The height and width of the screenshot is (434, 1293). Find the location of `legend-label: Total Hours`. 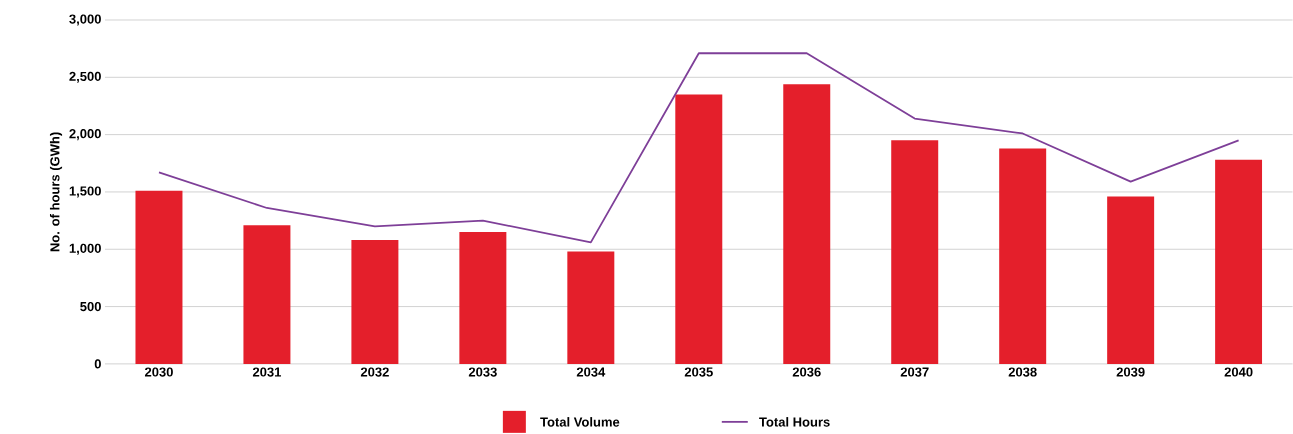

legend-label: Total Hours is located at coordinates (794, 422).